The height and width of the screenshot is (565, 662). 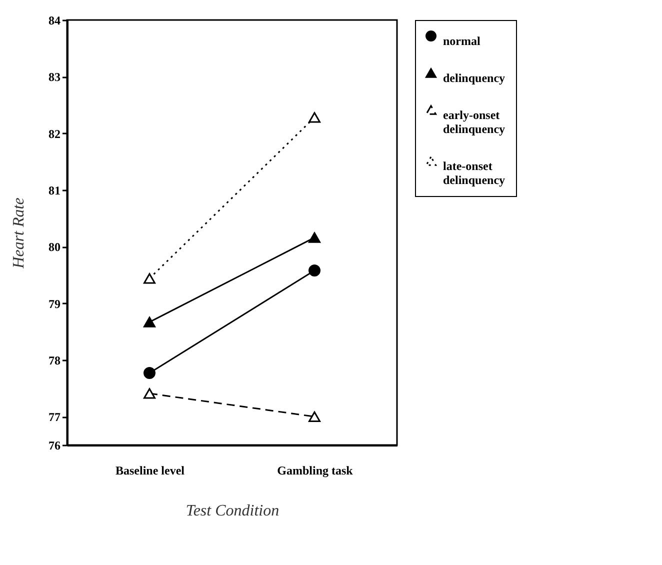 I want to click on legend-label: normal, so click(x=462, y=41).